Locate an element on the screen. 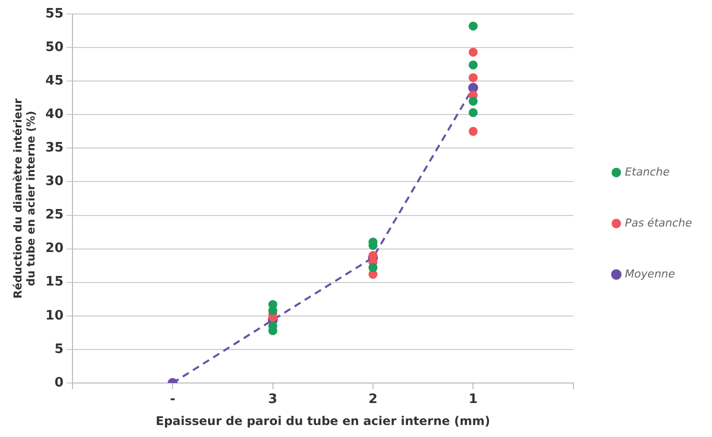 The width and height of the screenshot is (712, 437). legend-label: Moyenne is located at coordinates (650, 273).